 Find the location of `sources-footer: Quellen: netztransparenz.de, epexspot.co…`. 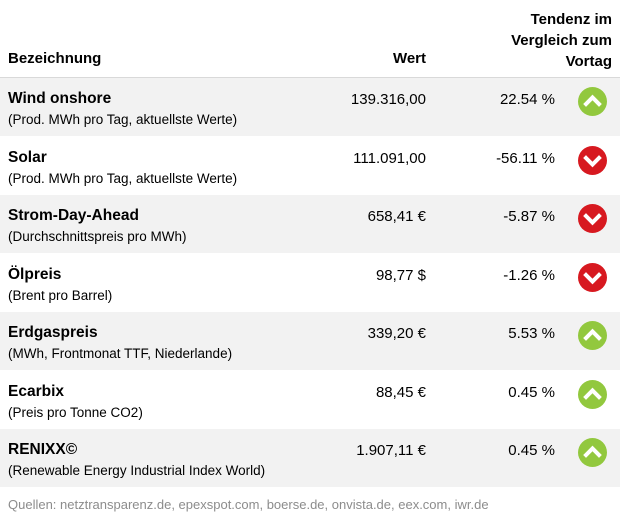

sources-footer: Quellen: netztransparenz.de, epexspot.co… is located at coordinates (248, 504).